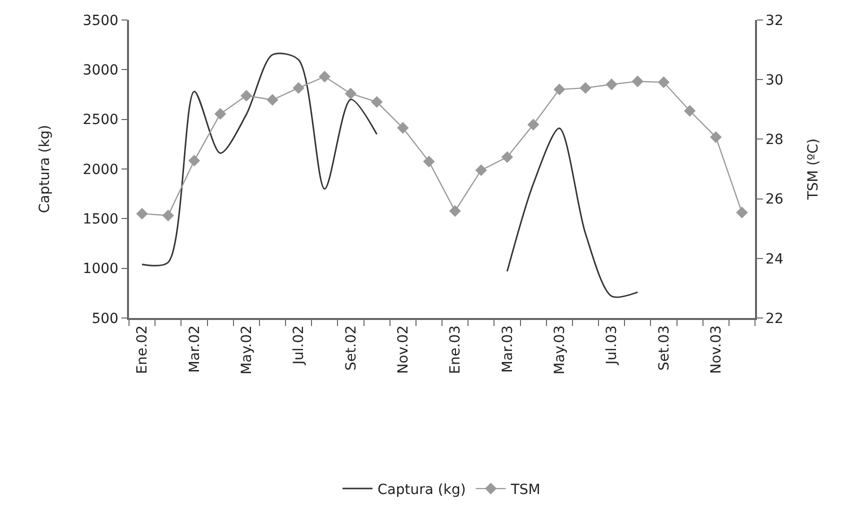 The width and height of the screenshot is (846, 517). Describe the element at coordinates (775, 80) in the screenshot. I see `y2-tick-label: 30` at that location.